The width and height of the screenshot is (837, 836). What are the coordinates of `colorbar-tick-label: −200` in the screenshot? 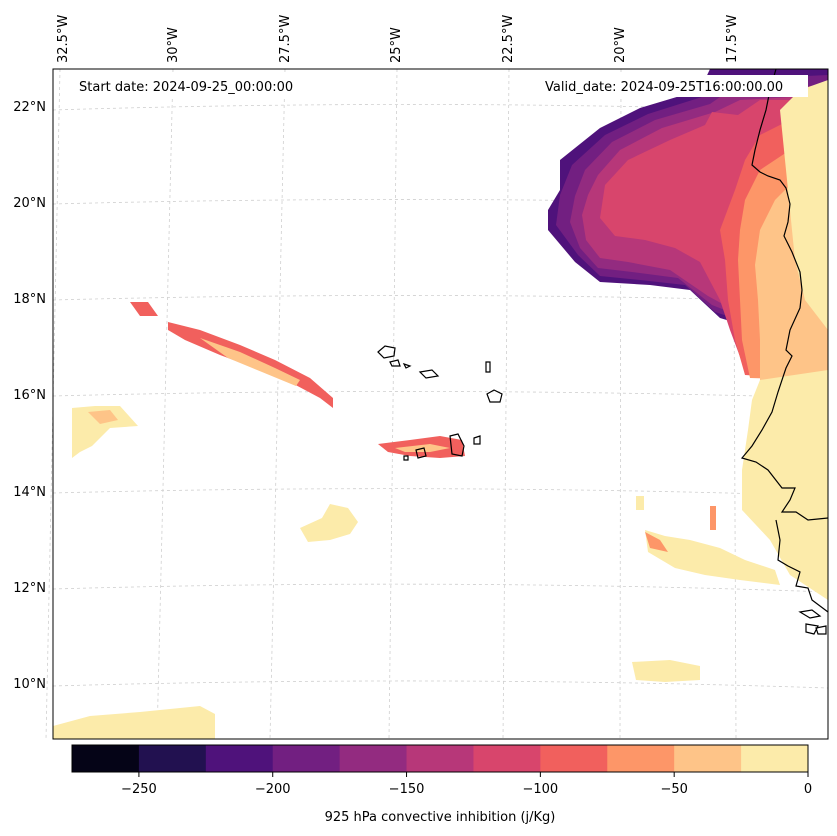 It's located at (273, 789).